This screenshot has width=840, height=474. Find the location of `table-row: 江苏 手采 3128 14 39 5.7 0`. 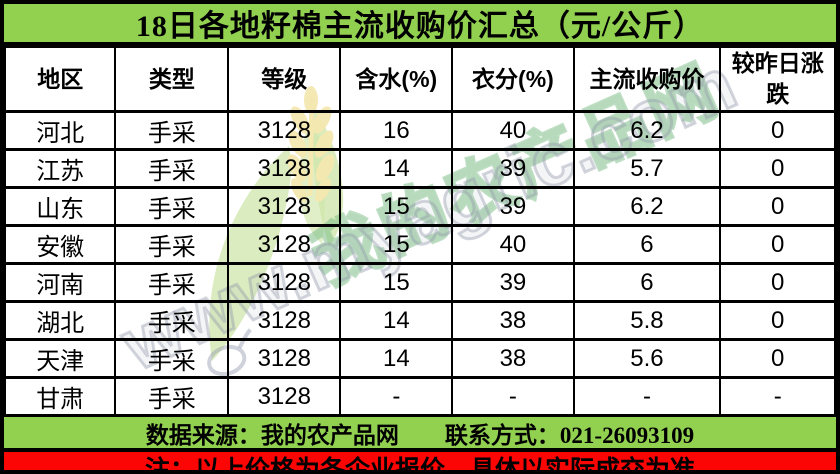

table-row: 江苏 手采 3128 14 39 5.7 0 is located at coordinates (420, 169).